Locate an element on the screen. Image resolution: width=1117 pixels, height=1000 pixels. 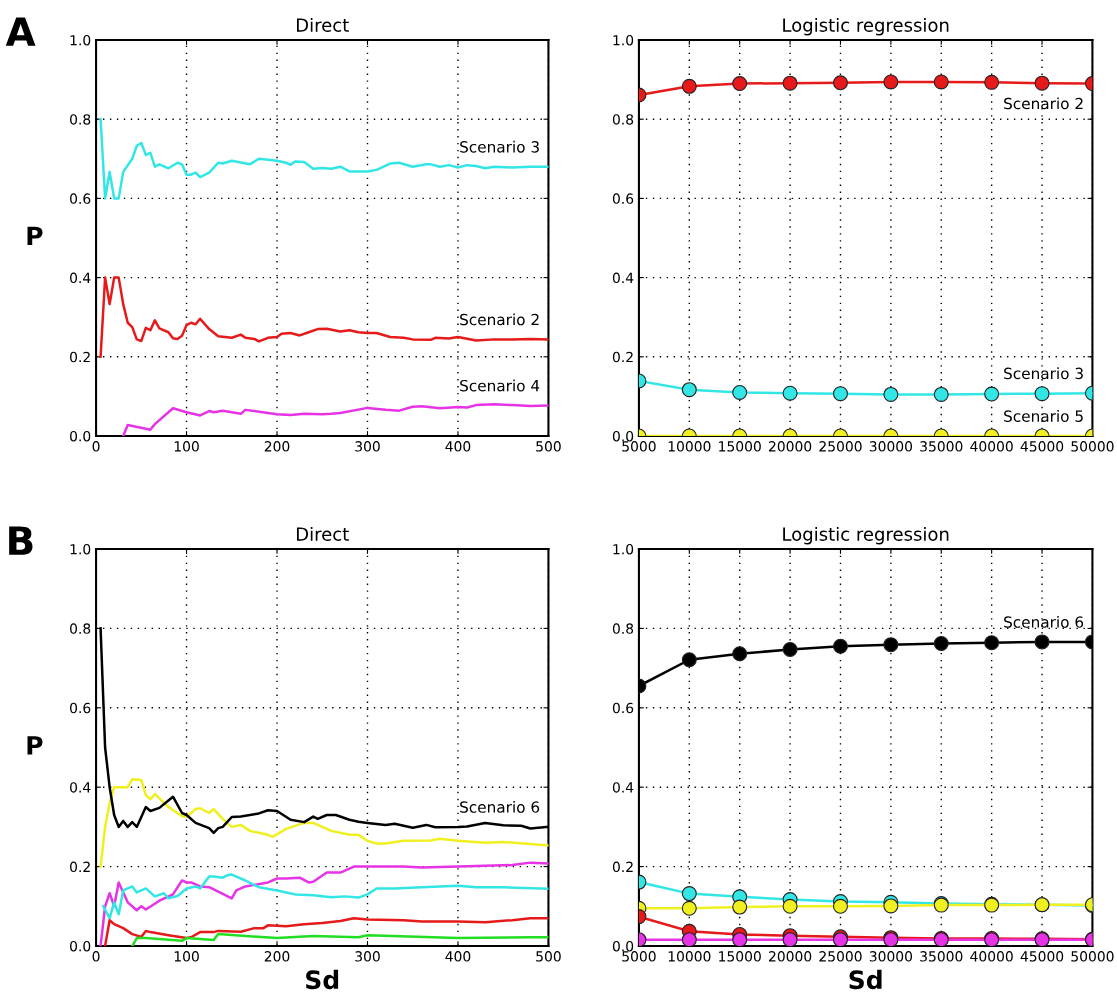
text: A is located at coordinates (20, 31).